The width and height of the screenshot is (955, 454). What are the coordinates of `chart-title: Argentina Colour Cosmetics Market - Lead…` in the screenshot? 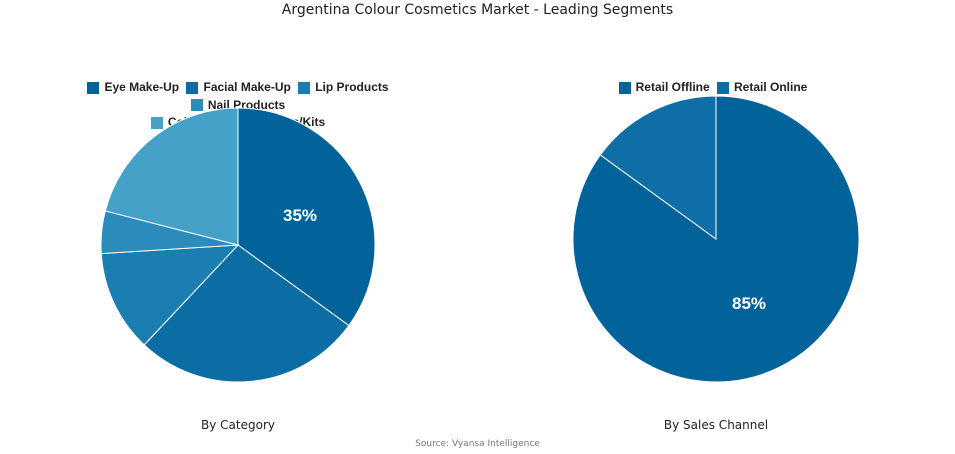 It's located at (477, 10).